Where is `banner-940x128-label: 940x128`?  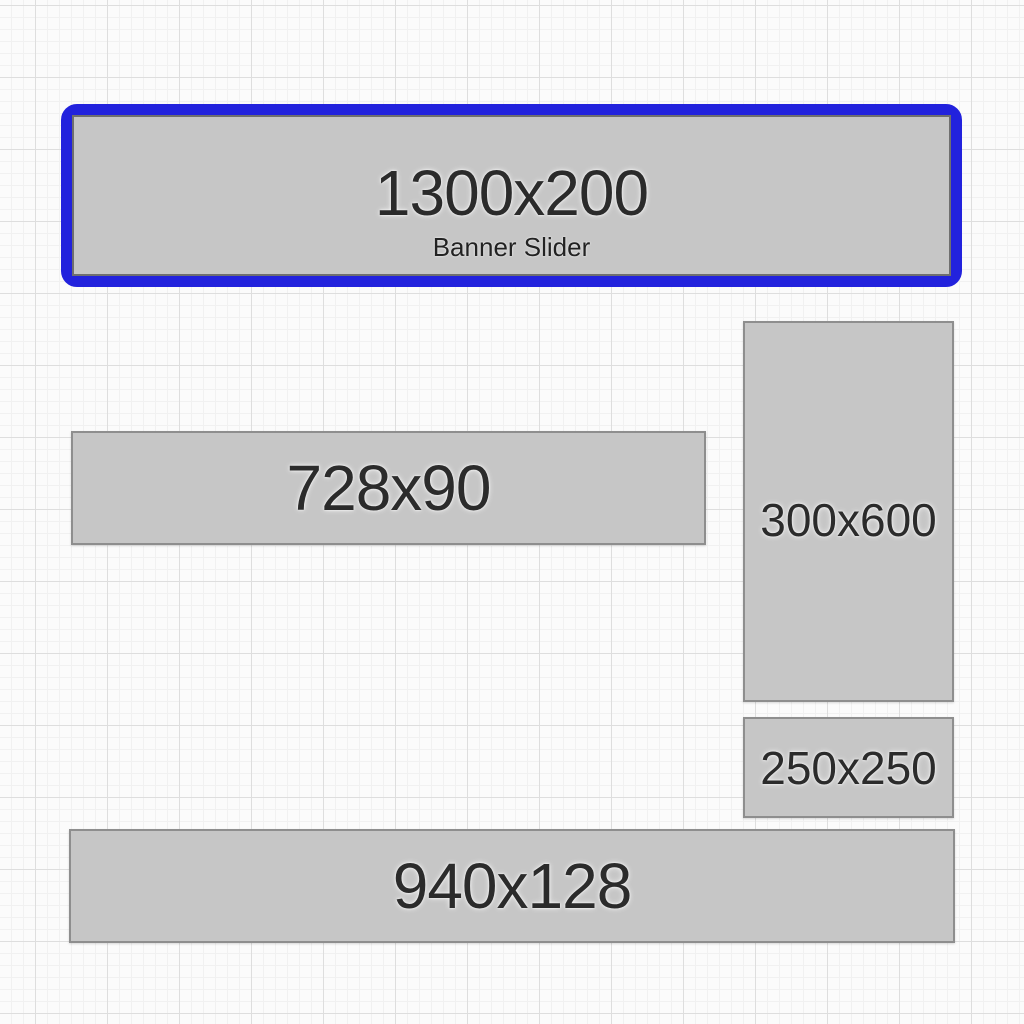
banner-940x128-label: 940x128 is located at coordinates (512, 886).